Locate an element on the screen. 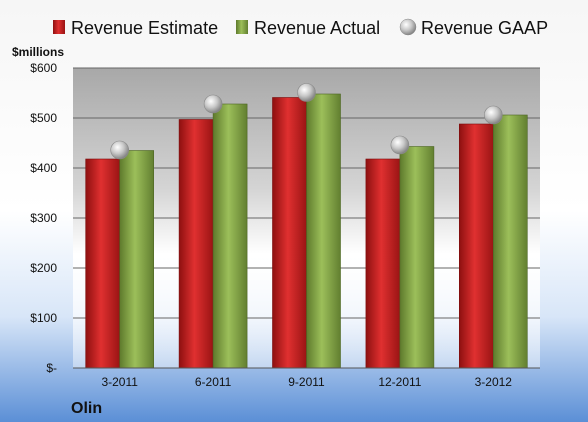  legend-label-gaap: Revenue GAAP is located at coordinates (484, 28).